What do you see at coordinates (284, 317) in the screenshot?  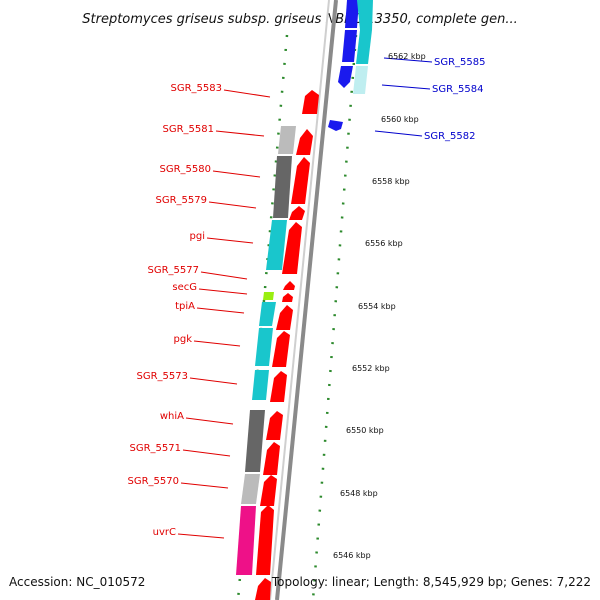 I see `gene-tpiA` at bounding box center [284, 317].